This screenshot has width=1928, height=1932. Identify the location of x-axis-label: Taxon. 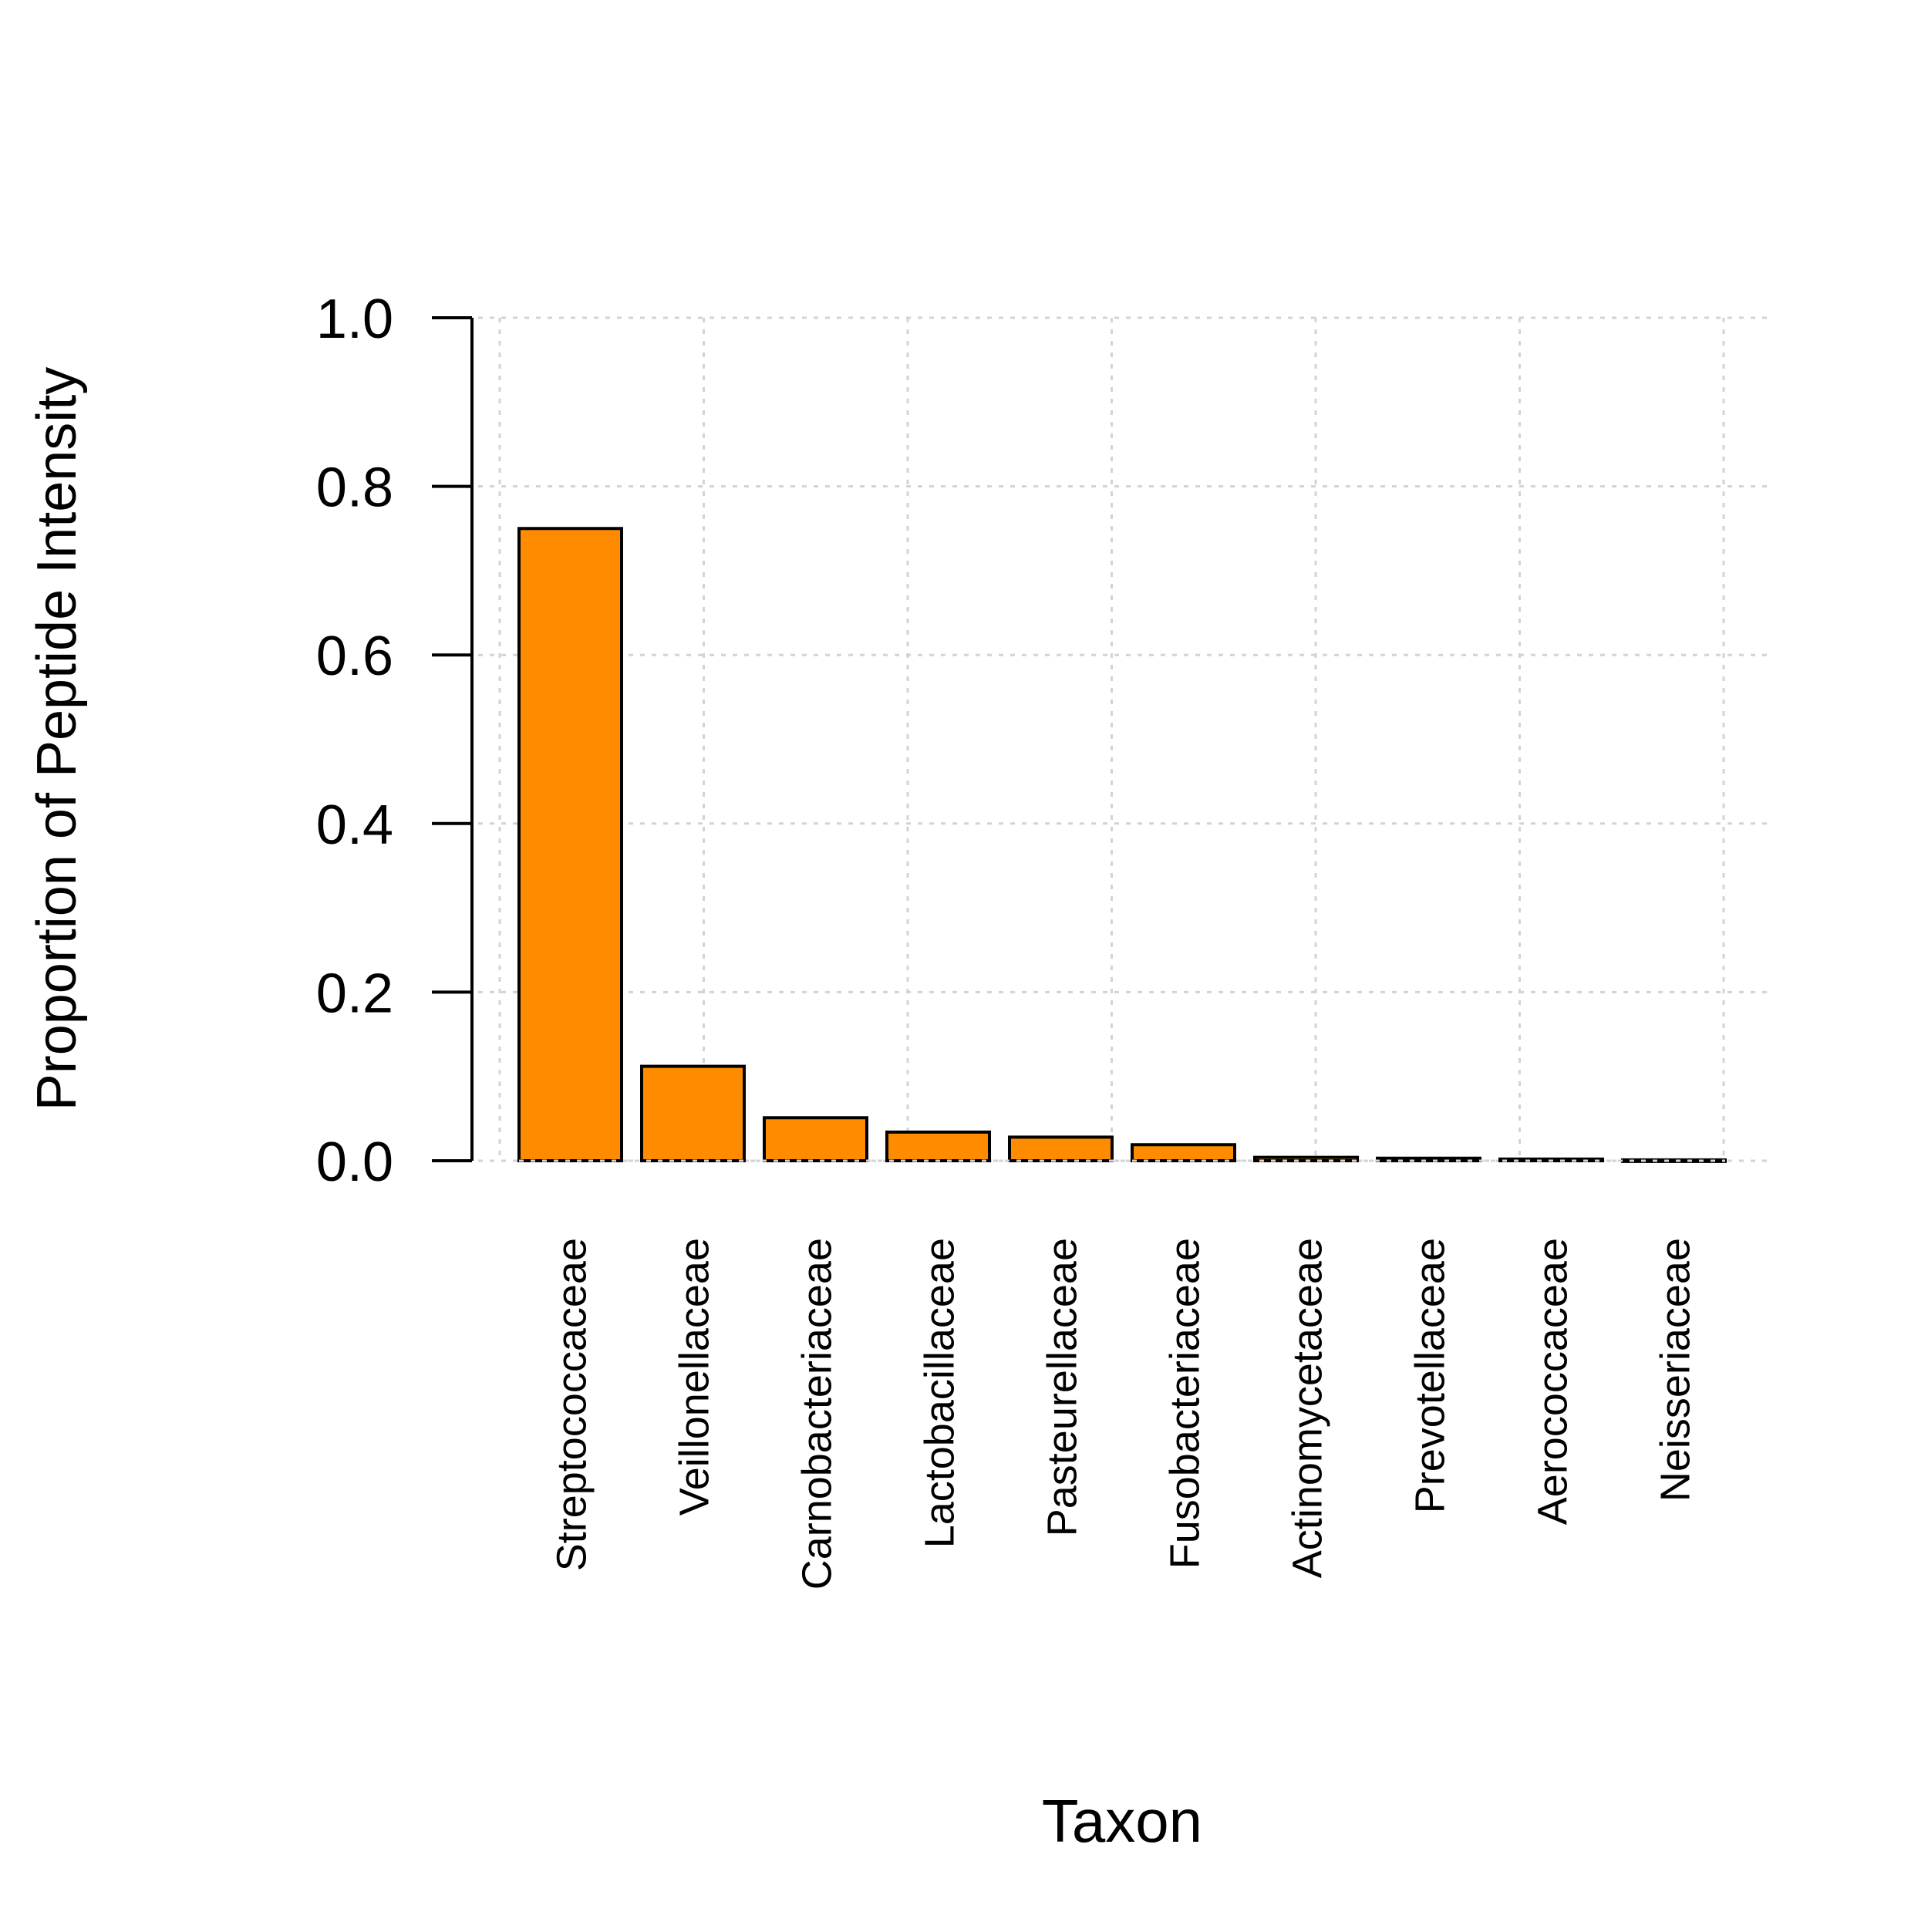
(1122, 1821).